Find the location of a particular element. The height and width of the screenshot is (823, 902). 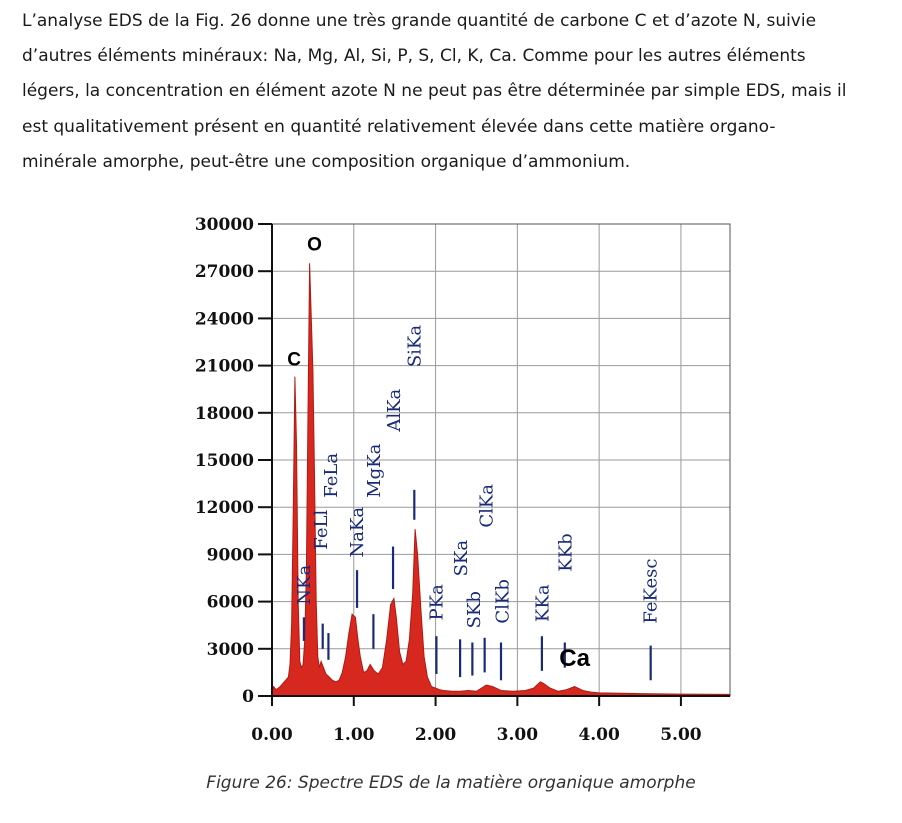

peak-label-naka: NaKa is located at coordinates (357, 532).